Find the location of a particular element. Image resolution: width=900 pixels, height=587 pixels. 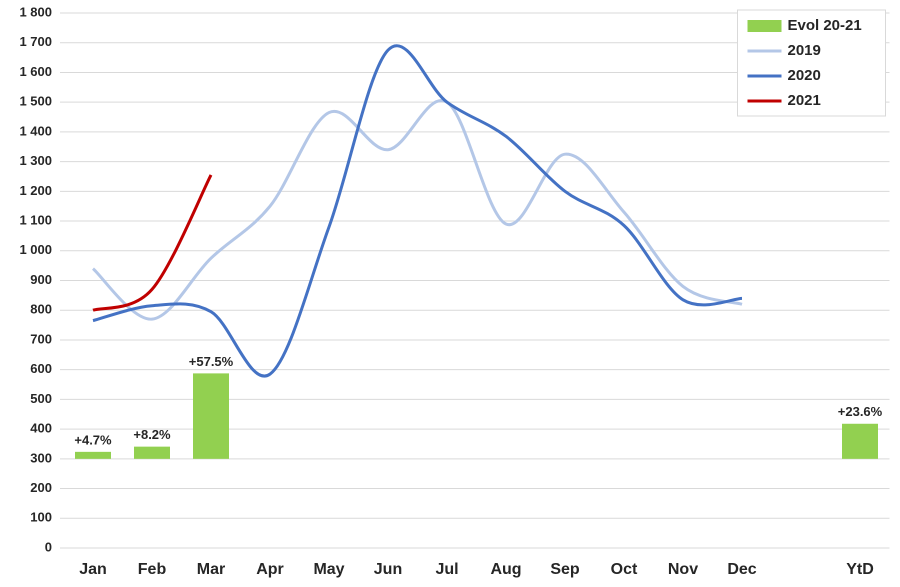

legend-label: 2020 is located at coordinates (804, 75).